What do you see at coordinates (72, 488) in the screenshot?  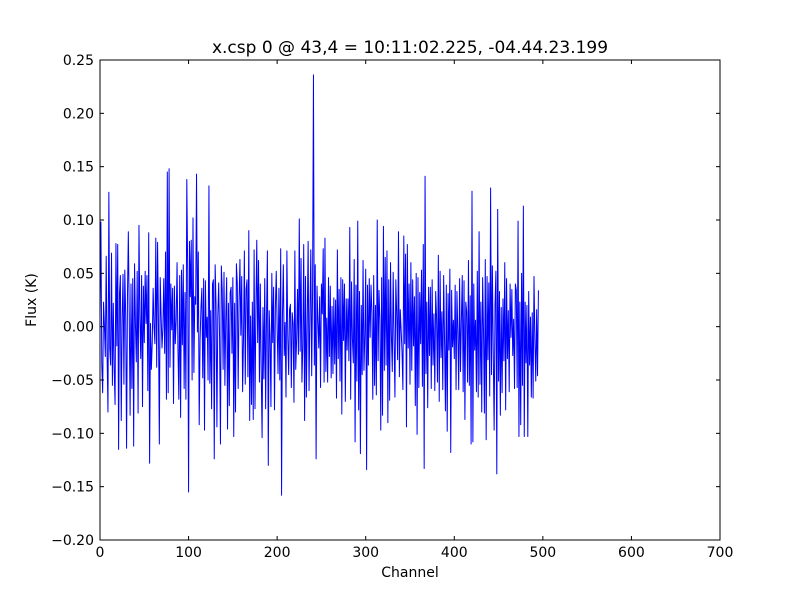 I see `y-tick-label: −0.15` at bounding box center [72, 488].